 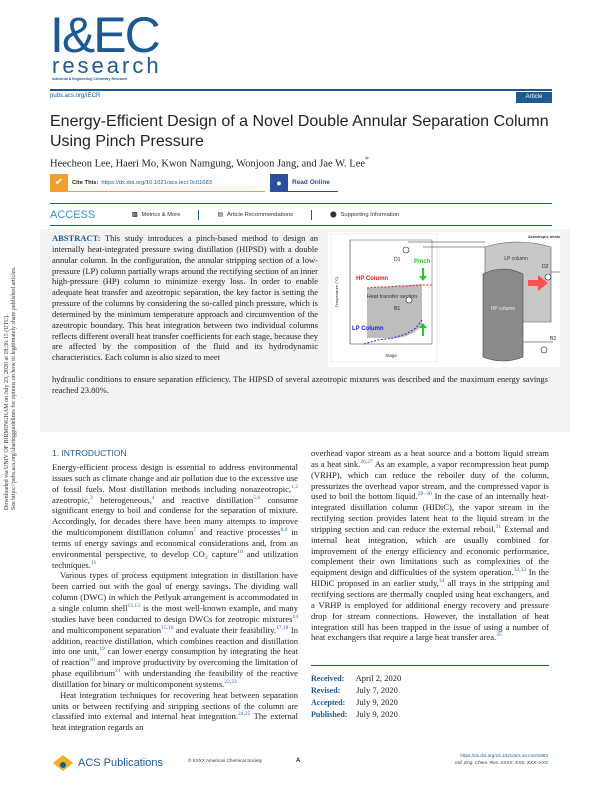 What do you see at coordinates (423, 274) in the screenshot?
I see `pinch-arrow-down` at bounding box center [423, 274].